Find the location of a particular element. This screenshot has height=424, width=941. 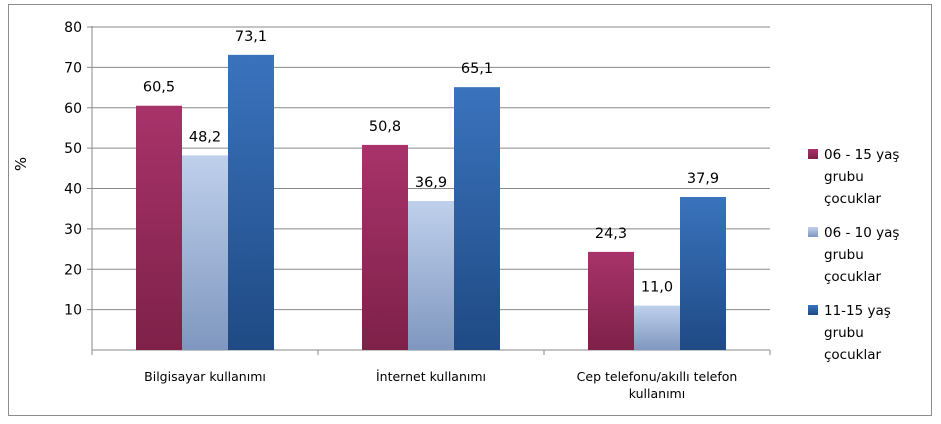

data-label: 65,1 is located at coordinates (477, 69).